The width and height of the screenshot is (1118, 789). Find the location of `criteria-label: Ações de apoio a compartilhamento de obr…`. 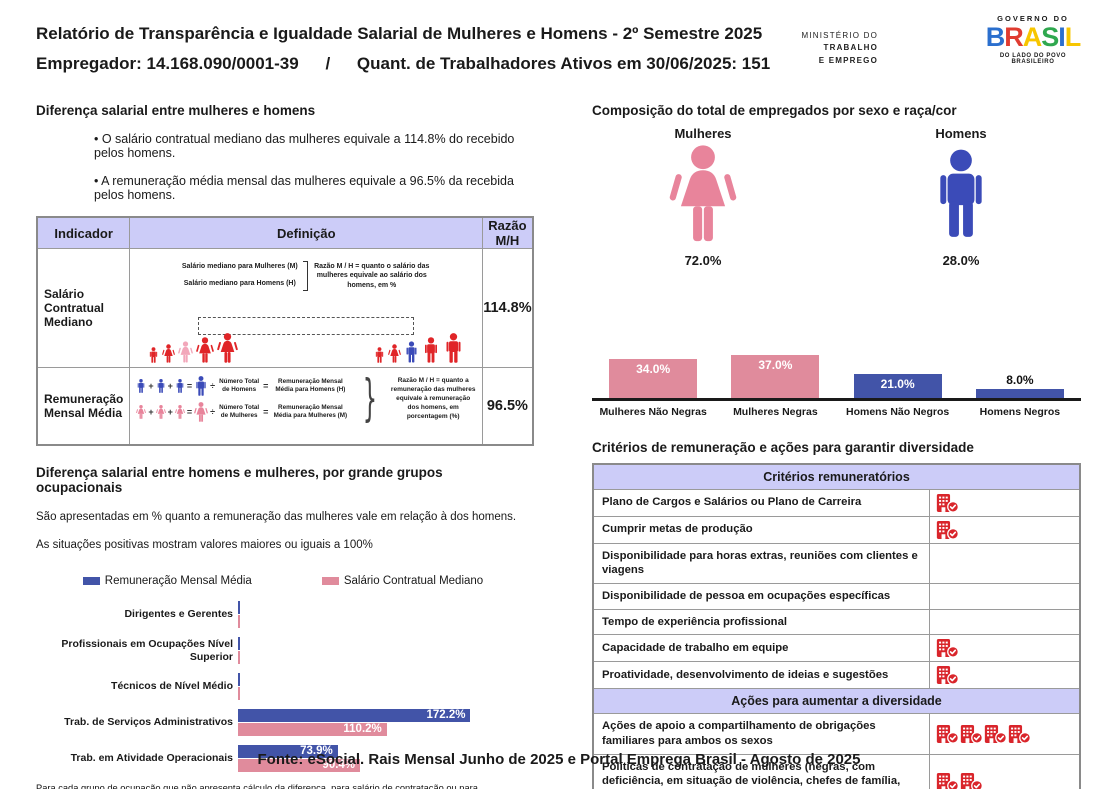

criteria-label: Ações de apoio a compartilhamento de obr… is located at coordinates (761, 734).